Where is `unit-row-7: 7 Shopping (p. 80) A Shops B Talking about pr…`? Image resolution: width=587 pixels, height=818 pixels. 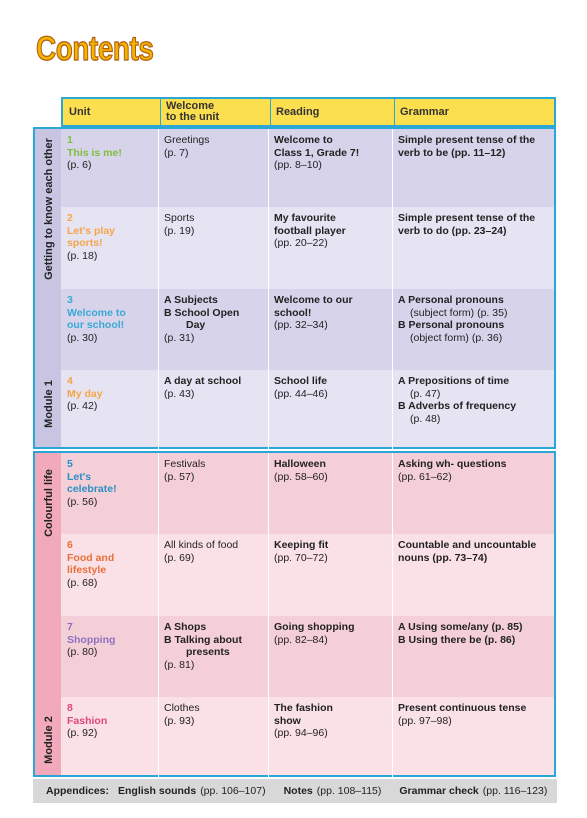
unit-row-7: 7 Shopping (p. 80) A Shops B Talking about pr… is located at coordinates (308, 657).